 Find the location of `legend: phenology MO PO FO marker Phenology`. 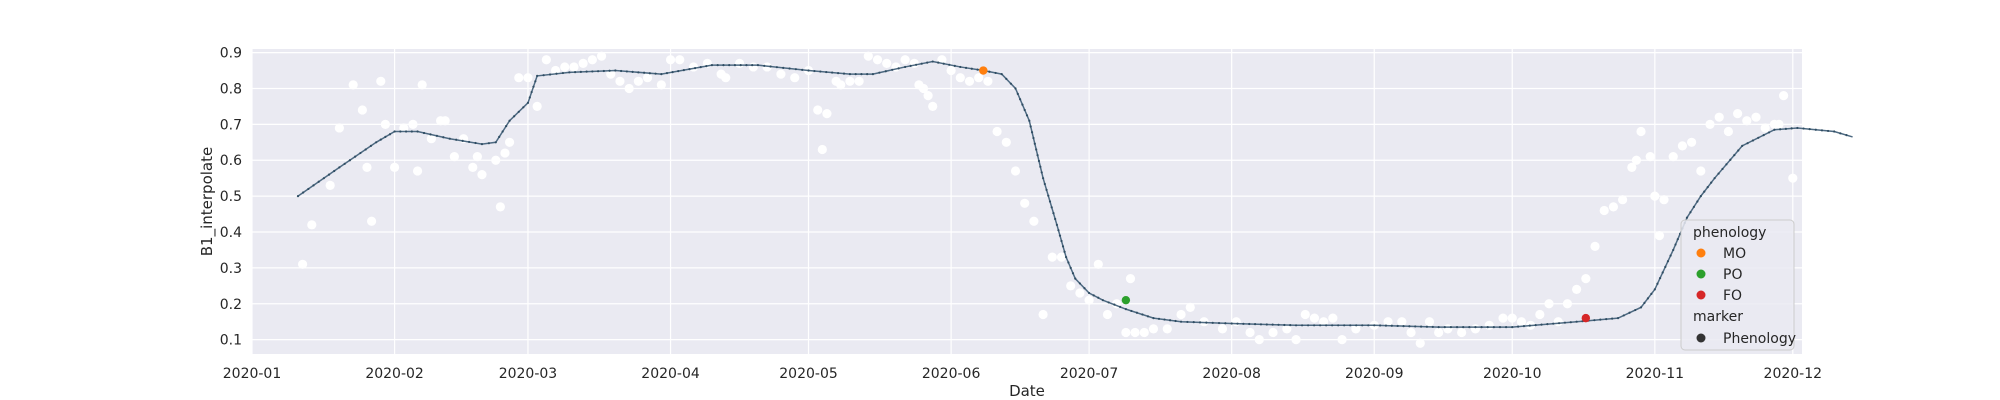

legend: phenology MO PO FO marker Phenology is located at coordinates (1738, 285).